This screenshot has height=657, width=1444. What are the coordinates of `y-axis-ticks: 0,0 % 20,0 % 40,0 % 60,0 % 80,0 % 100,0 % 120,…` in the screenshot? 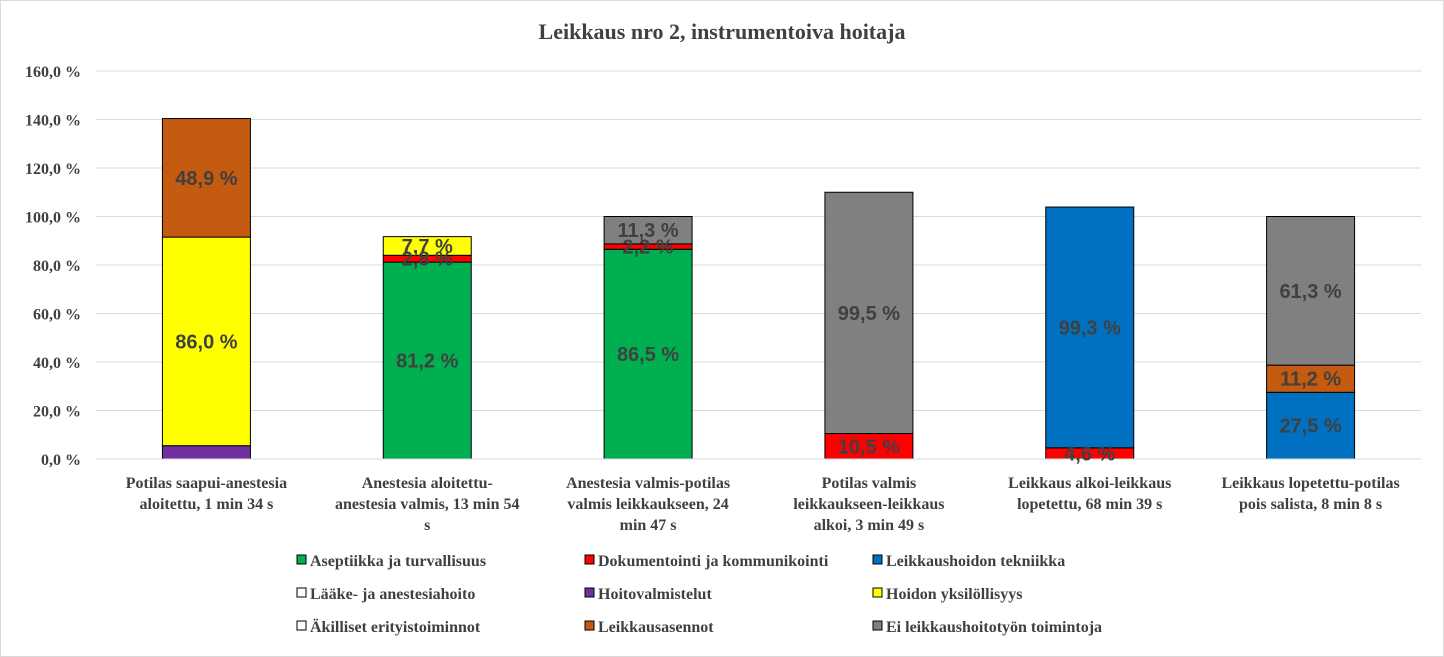 It's located at (53, 266).